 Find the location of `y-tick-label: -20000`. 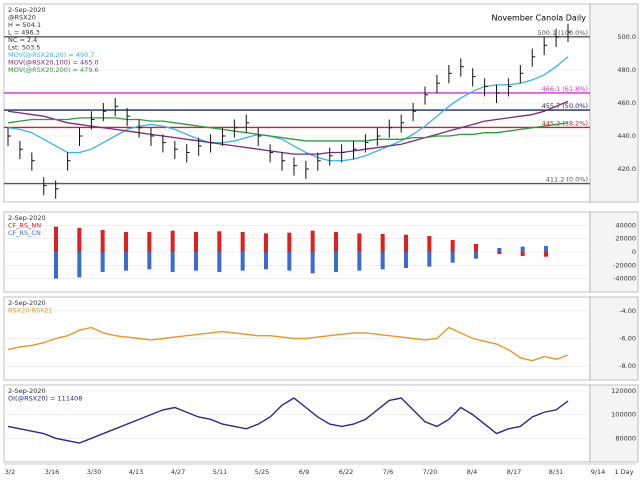

y-tick-label: -20000 is located at coordinates (624, 265).